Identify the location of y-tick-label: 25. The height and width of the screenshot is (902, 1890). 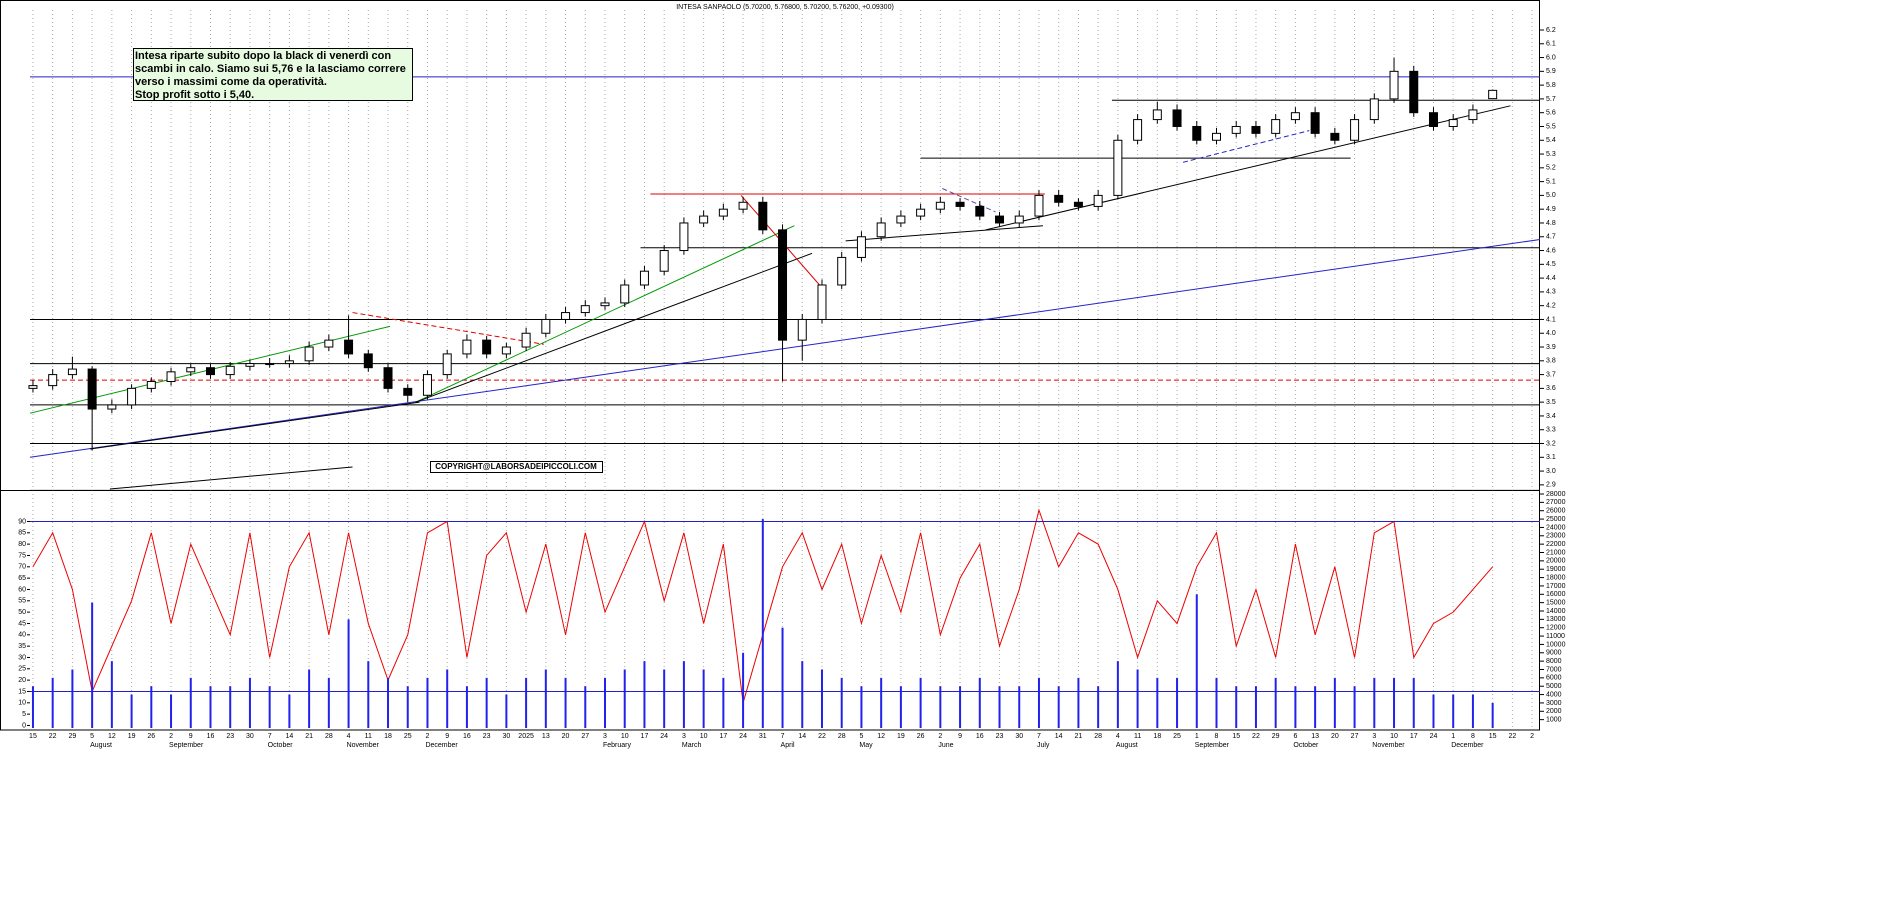
(22, 669).